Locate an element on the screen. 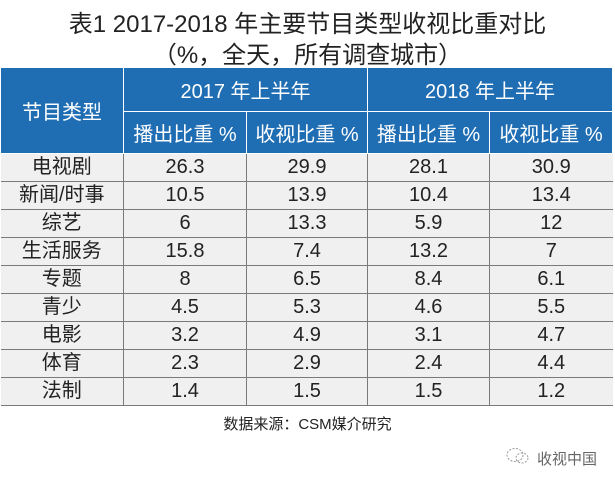 The image size is (615, 485). row-type: 法制 is located at coordinates (62, 391).